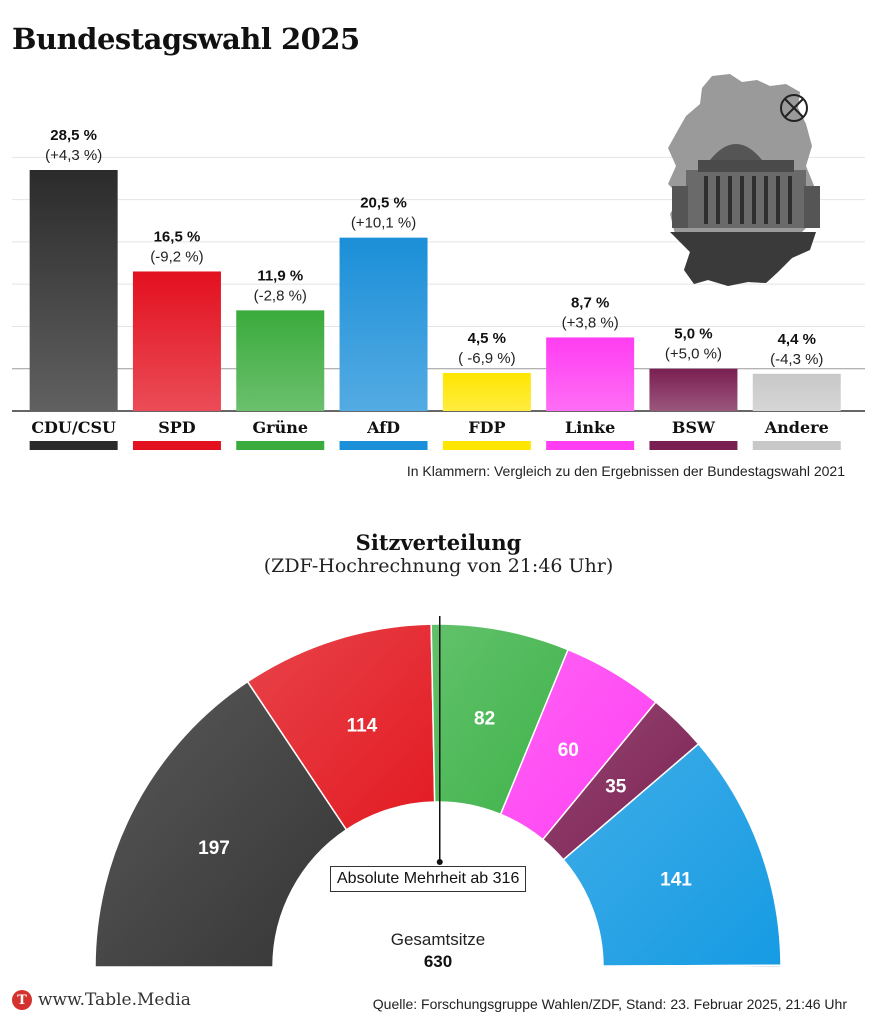 The height and width of the screenshot is (1024, 877). I want to click on bar-afd, so click(383, 324).